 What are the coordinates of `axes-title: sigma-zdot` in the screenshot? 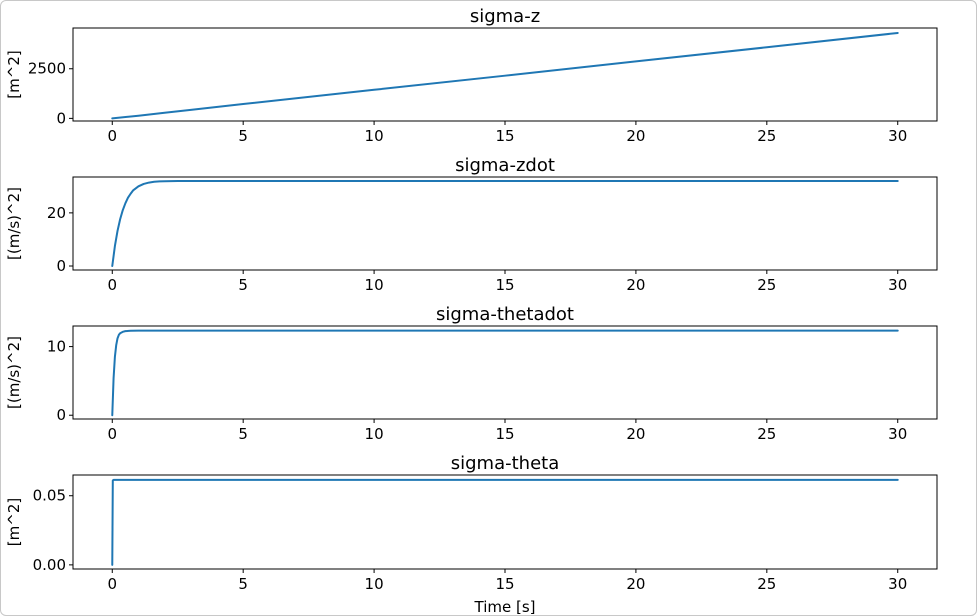 It's located at (505, 165).